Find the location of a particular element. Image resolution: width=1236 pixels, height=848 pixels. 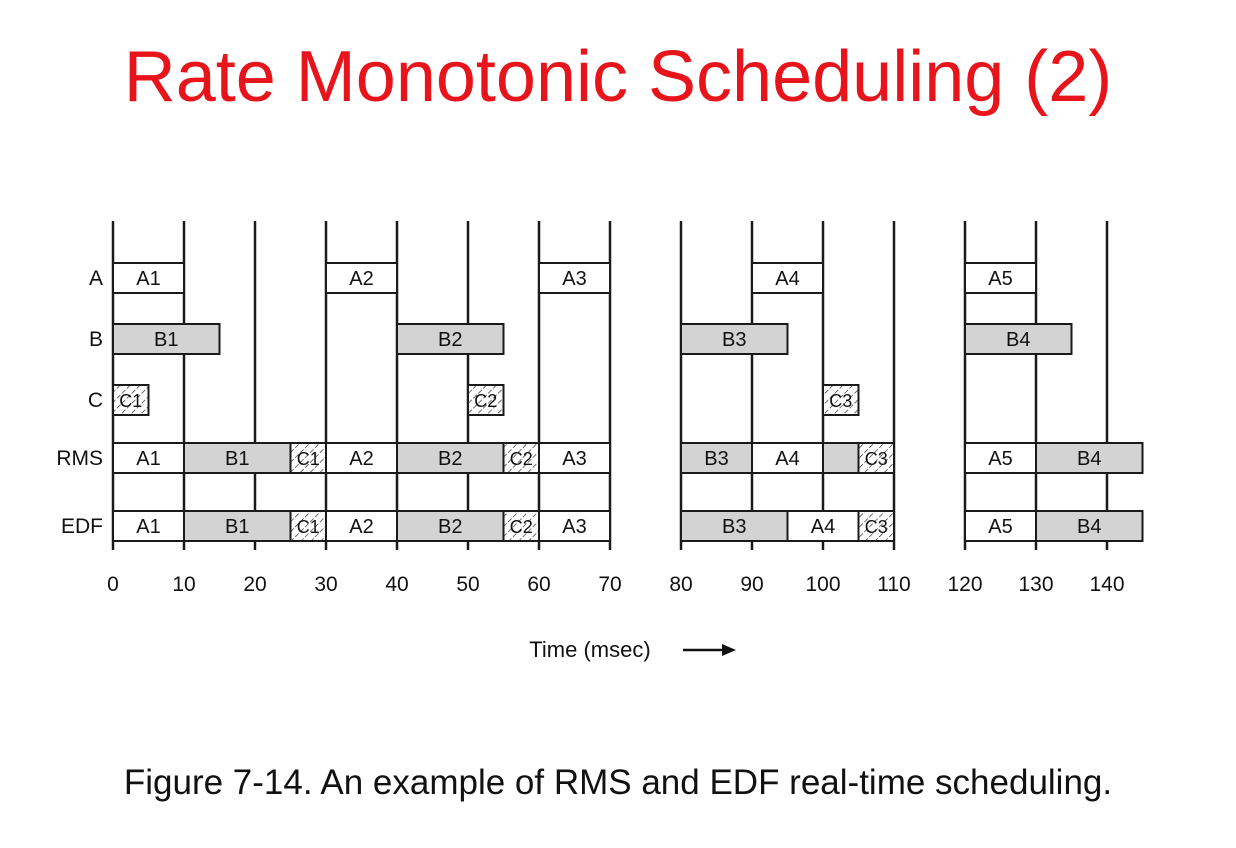

time-ticks: 0 10 20 30 40 50 60 70 80 90 100 110 120 130 140 is located at coordinates (615, 584).